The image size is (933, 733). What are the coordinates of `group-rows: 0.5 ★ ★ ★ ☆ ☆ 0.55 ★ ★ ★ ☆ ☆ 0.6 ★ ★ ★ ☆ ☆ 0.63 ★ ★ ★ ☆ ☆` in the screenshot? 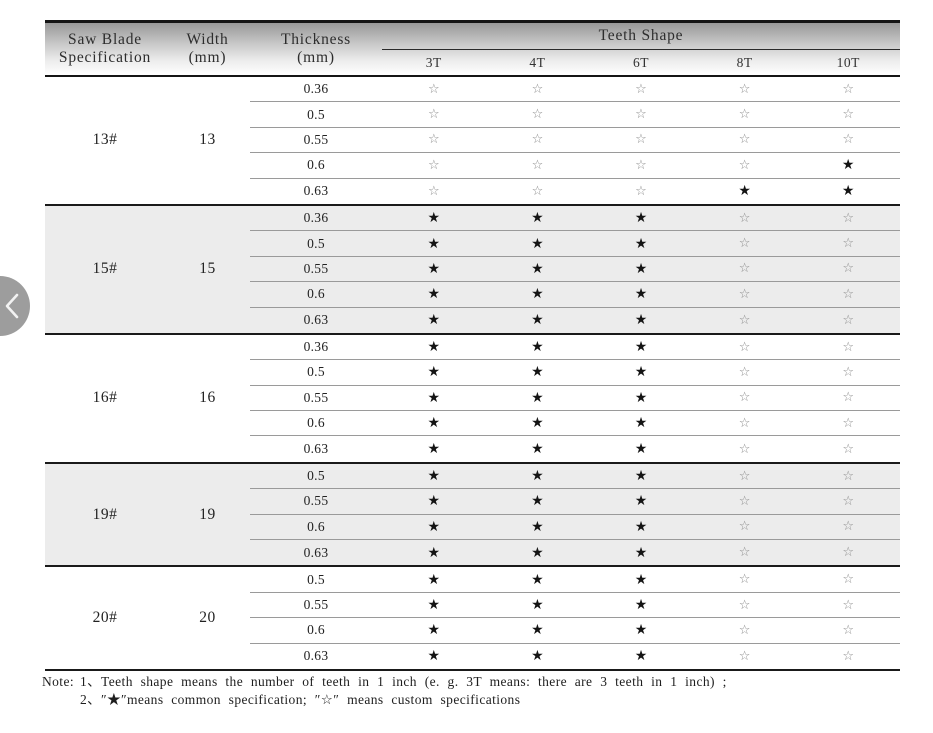 It's located at (575, 618).